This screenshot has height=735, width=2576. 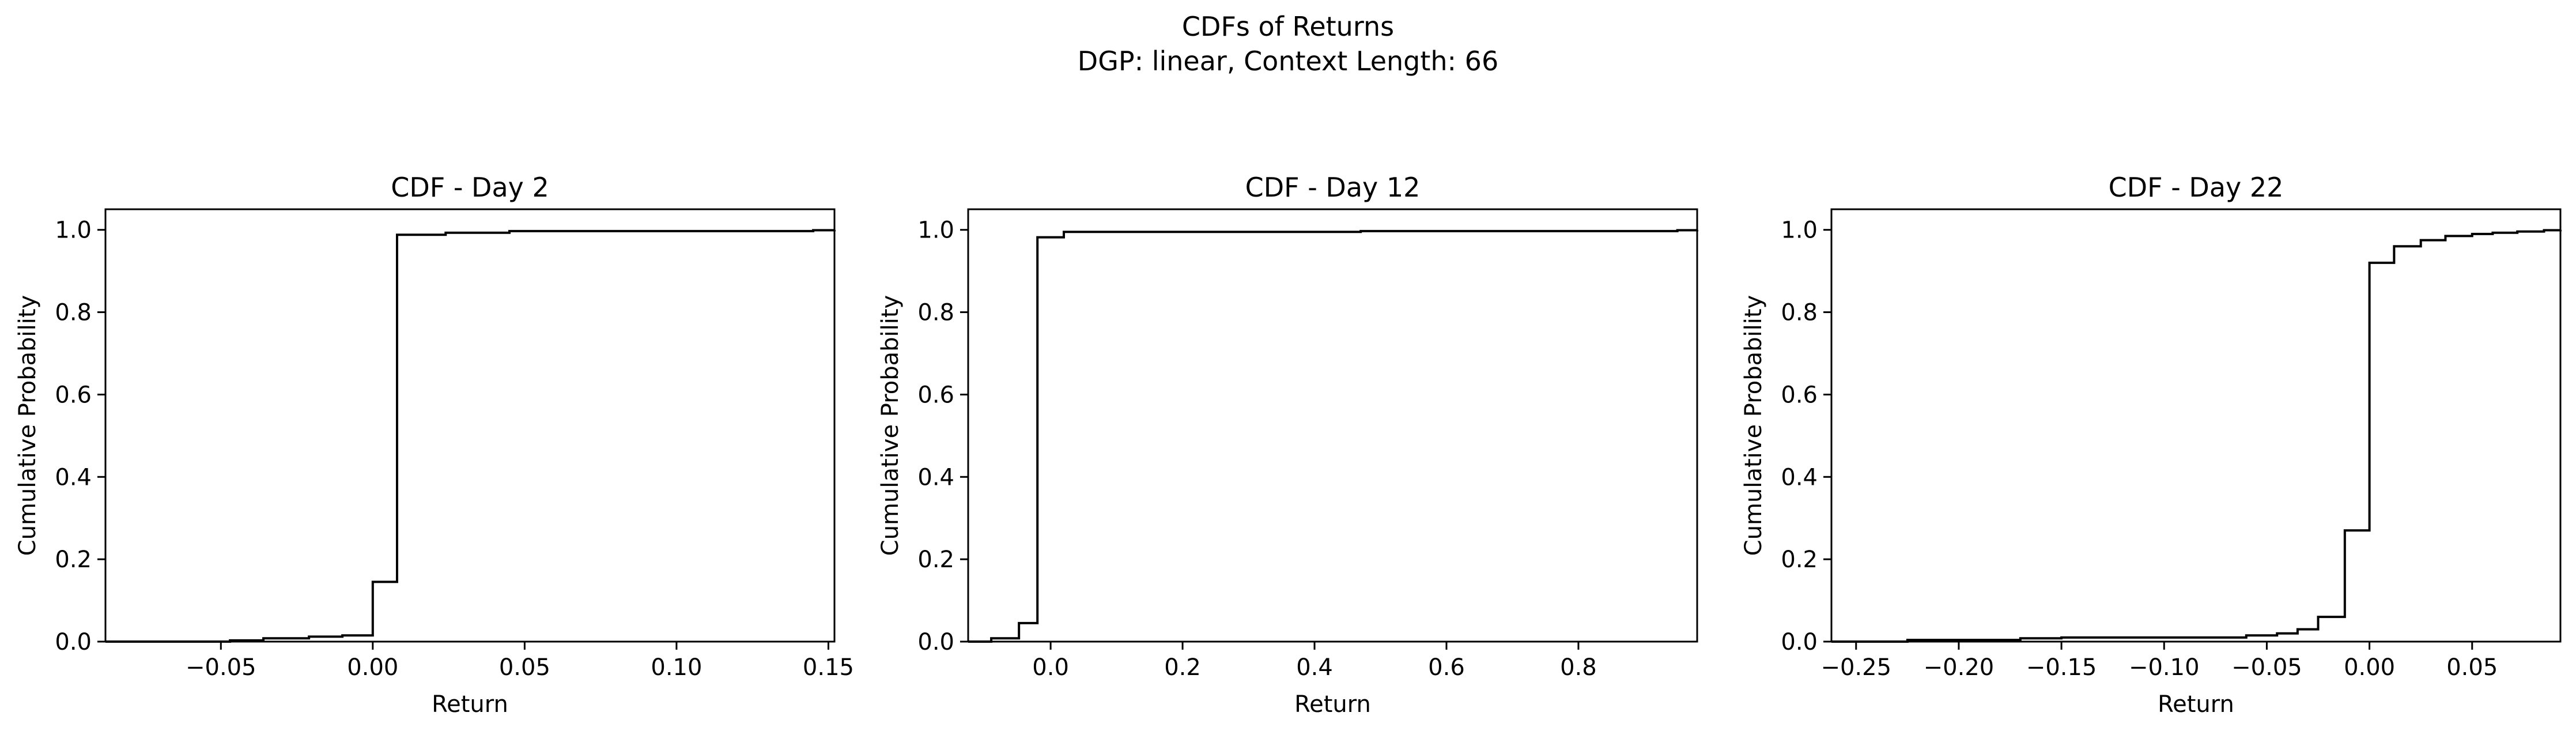 I want to click on x-tick-label: −0.20, so click(x=1959, y=667).